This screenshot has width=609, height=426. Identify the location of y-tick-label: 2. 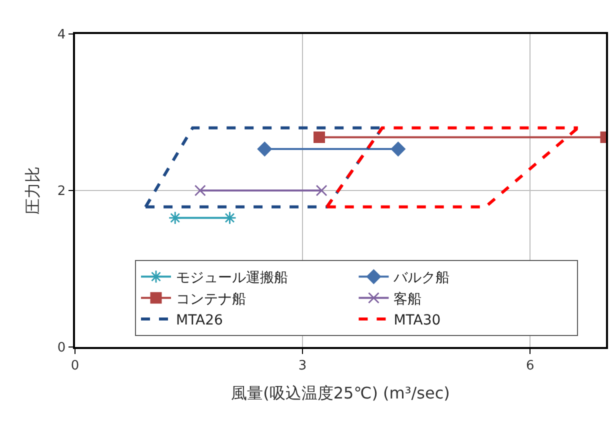
(61, 192).